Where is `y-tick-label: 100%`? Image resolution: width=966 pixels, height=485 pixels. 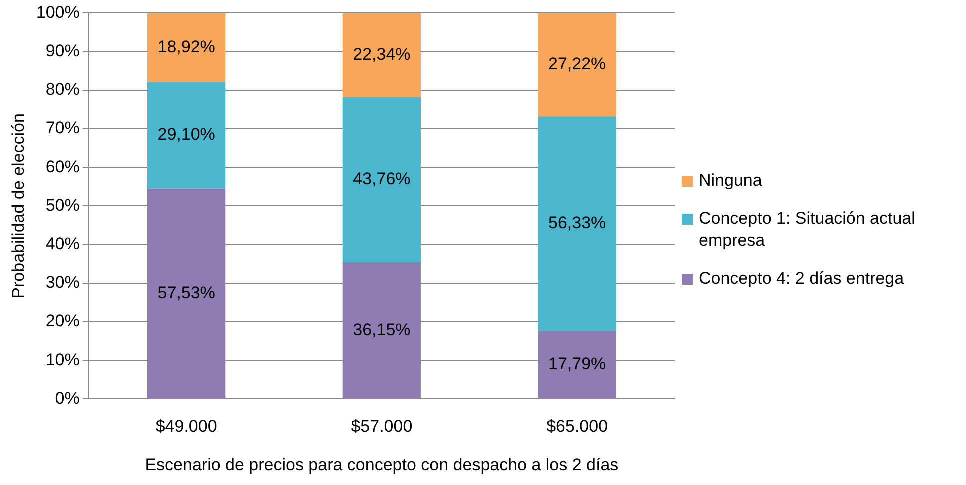
y-tick-label: 100% is located at coordinates (58, 12).